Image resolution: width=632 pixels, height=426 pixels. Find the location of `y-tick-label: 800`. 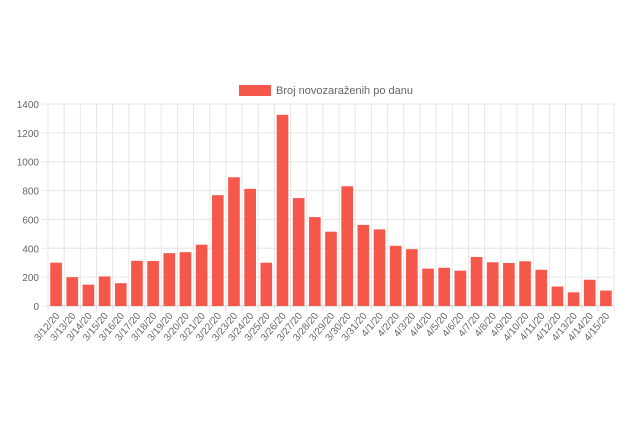

y-tick-label: 800 is located at coordinates (30, 192).